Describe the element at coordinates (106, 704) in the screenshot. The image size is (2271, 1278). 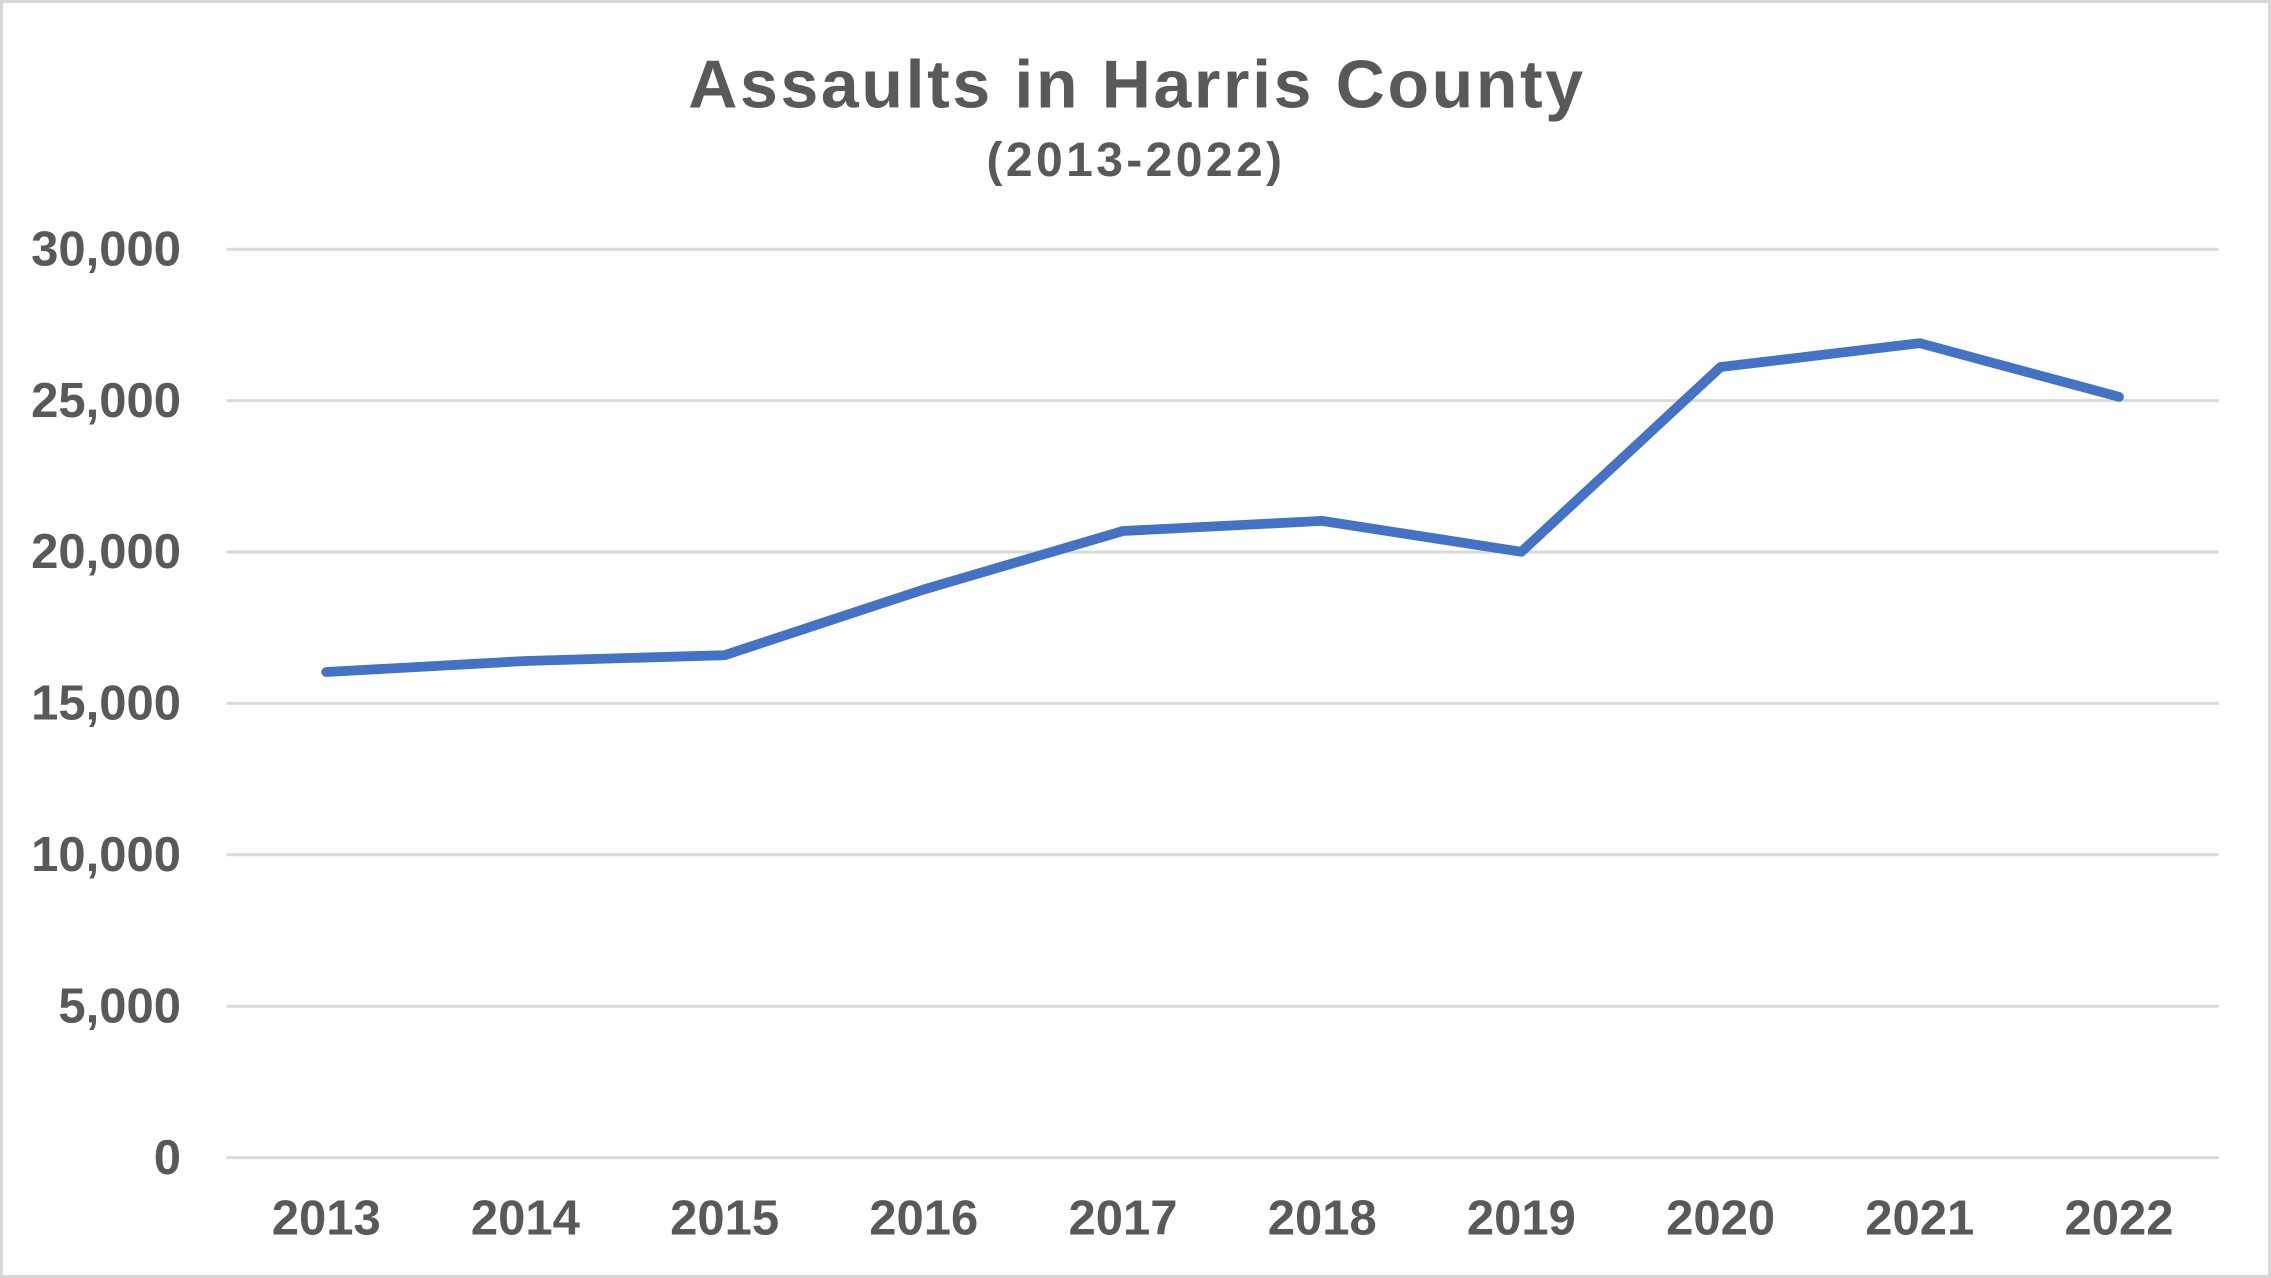
I see `svg-text: 15,000` at that location.